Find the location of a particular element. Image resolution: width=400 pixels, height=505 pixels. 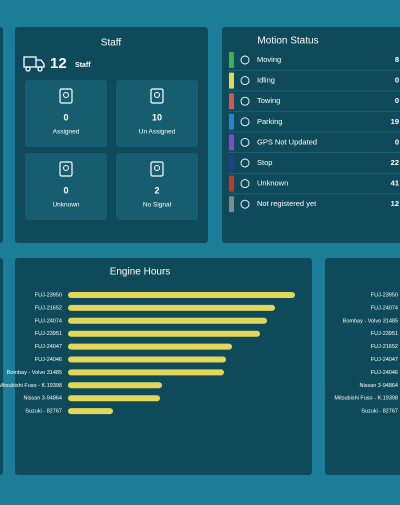

status-count: 22 is located at coordinates (395, 162).